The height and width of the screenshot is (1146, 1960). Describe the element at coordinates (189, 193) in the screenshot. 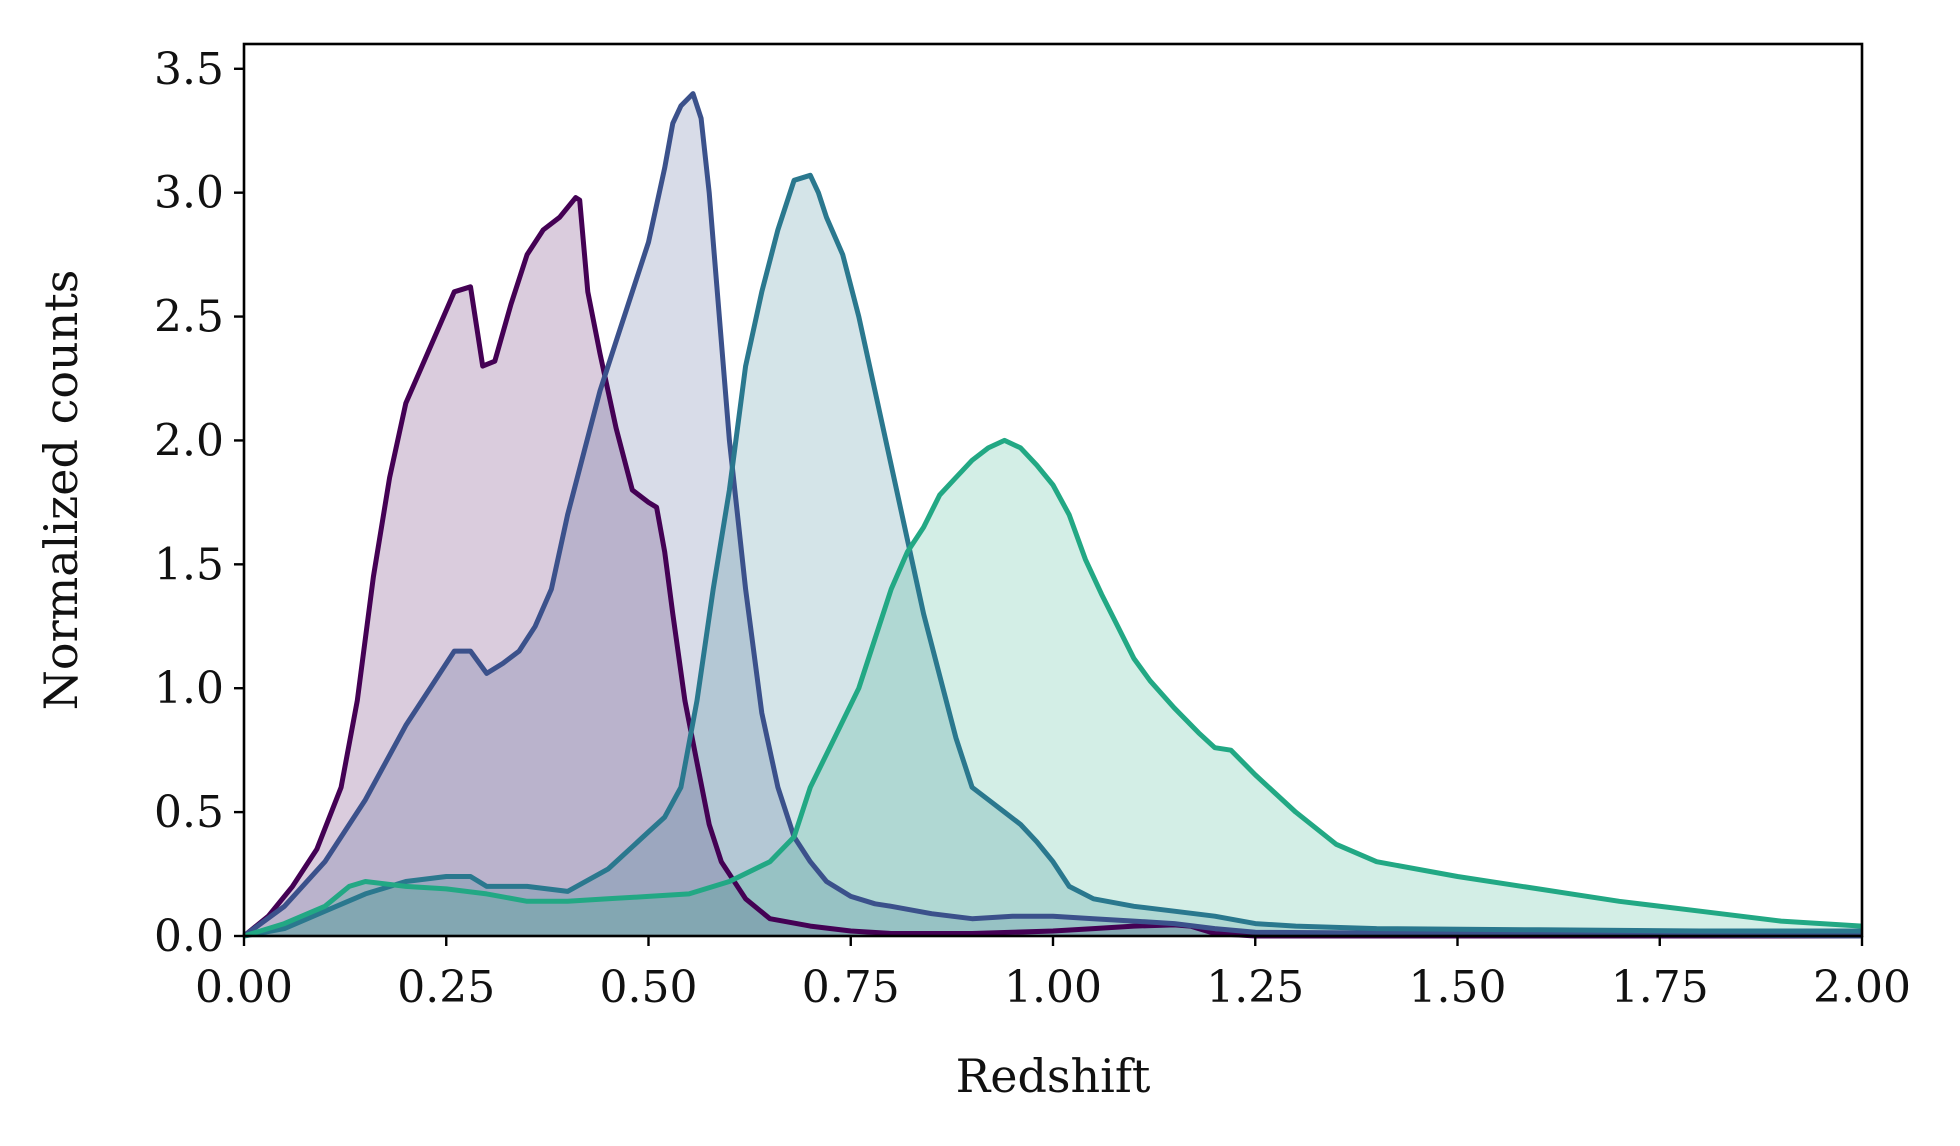

I see `y-tick-label: 3.0` at that location.